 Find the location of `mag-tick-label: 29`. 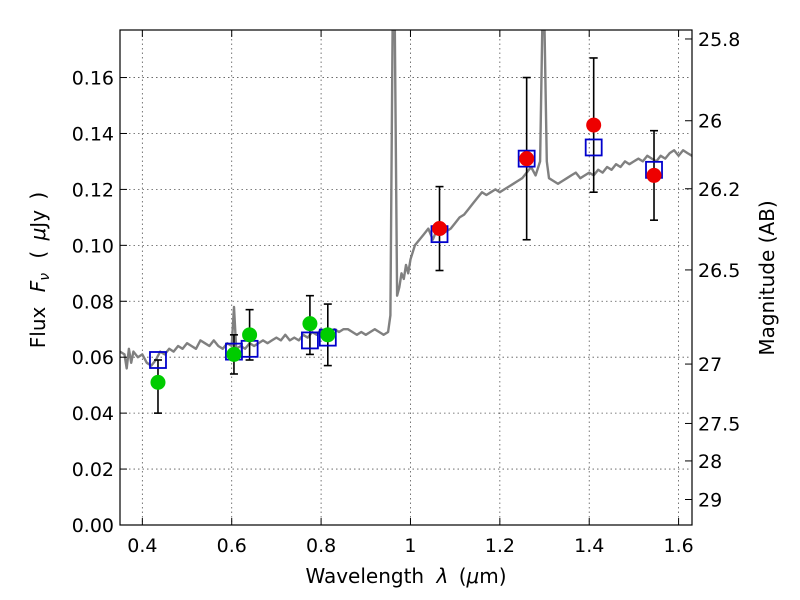

mag-tick-label: 29 is located at coordinates (710, 500).